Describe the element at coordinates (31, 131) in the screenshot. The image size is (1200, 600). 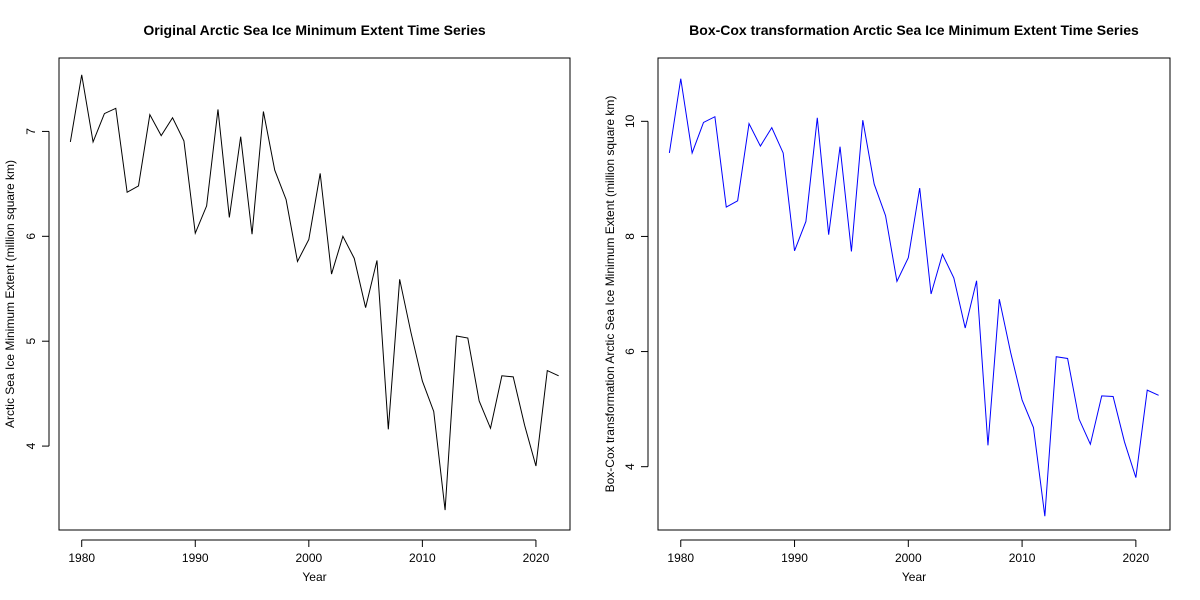
I see `y-tick-label: 7` at that location.